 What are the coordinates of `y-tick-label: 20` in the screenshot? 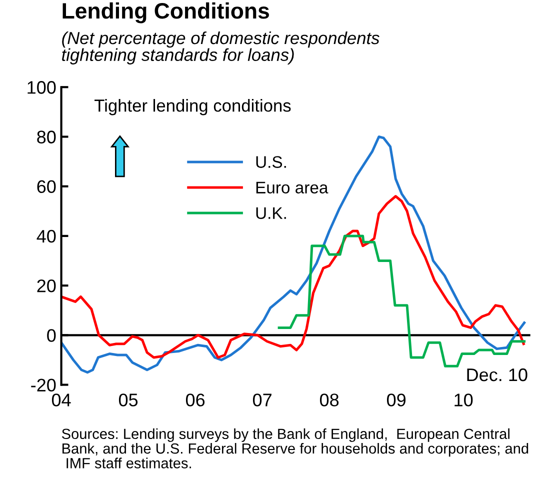 It's located at (46, 285).